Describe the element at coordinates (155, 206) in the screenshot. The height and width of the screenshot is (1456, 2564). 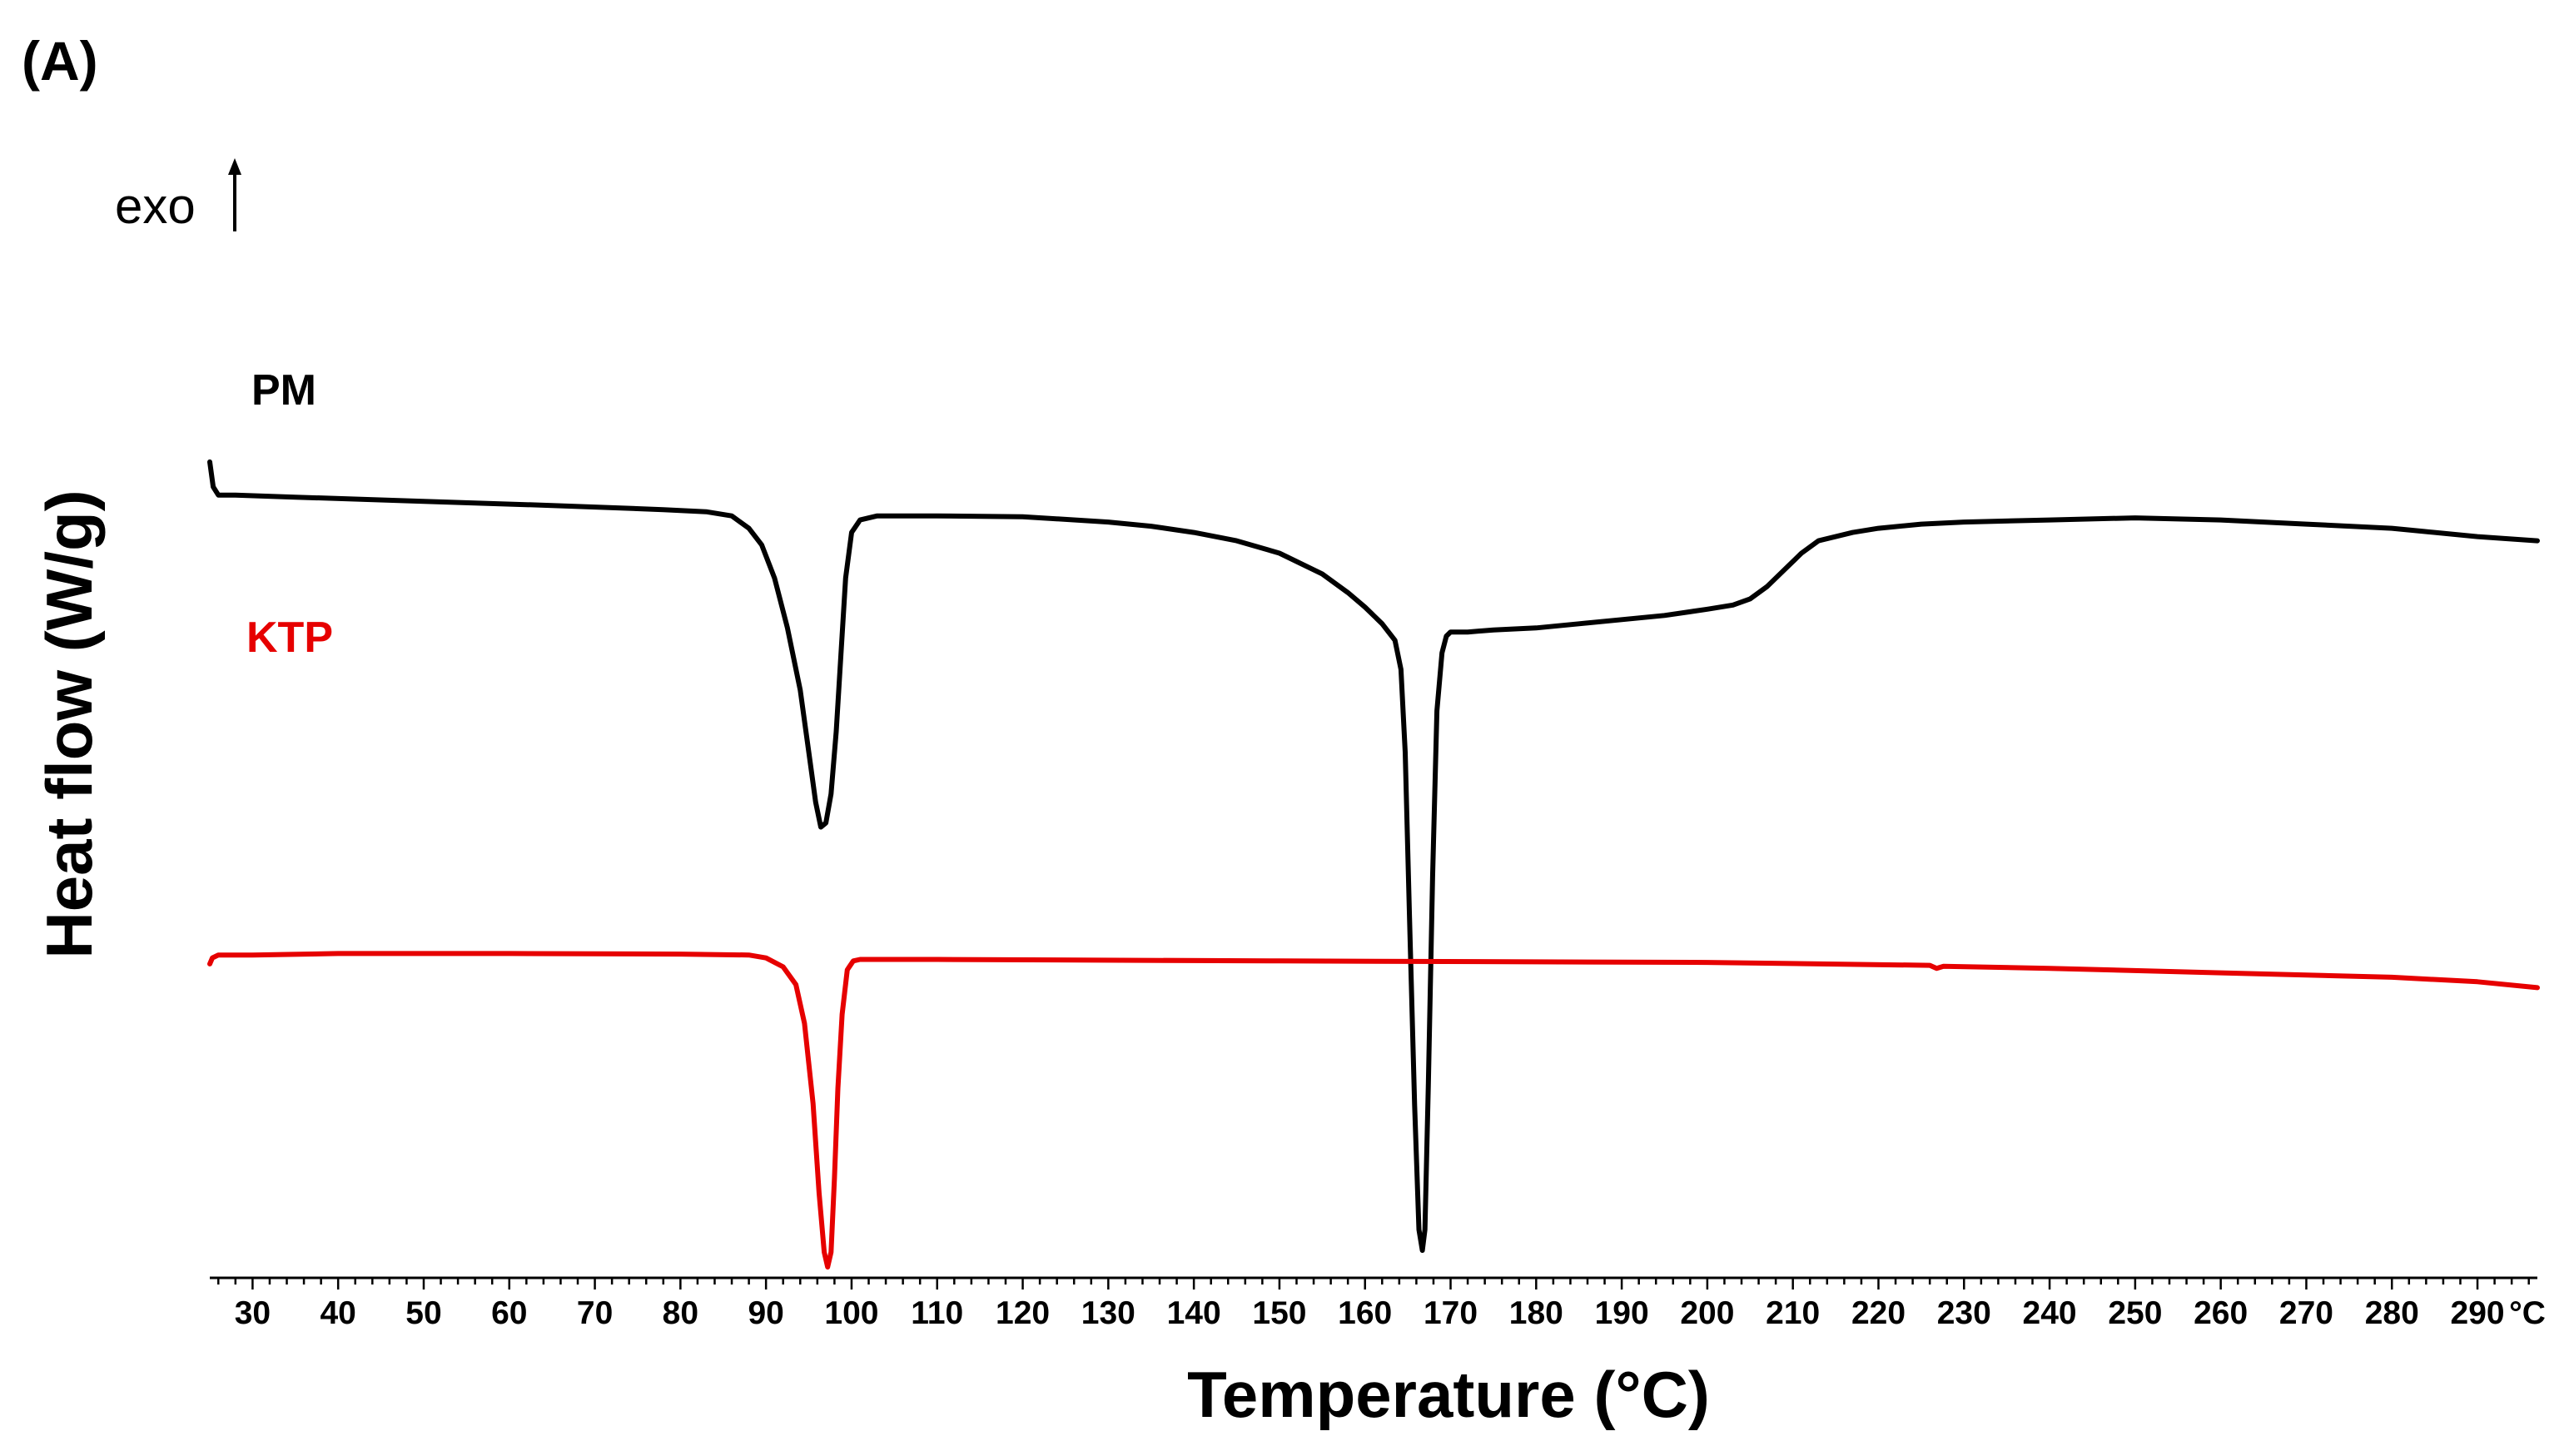
I see `exo-label: exo` at that location.